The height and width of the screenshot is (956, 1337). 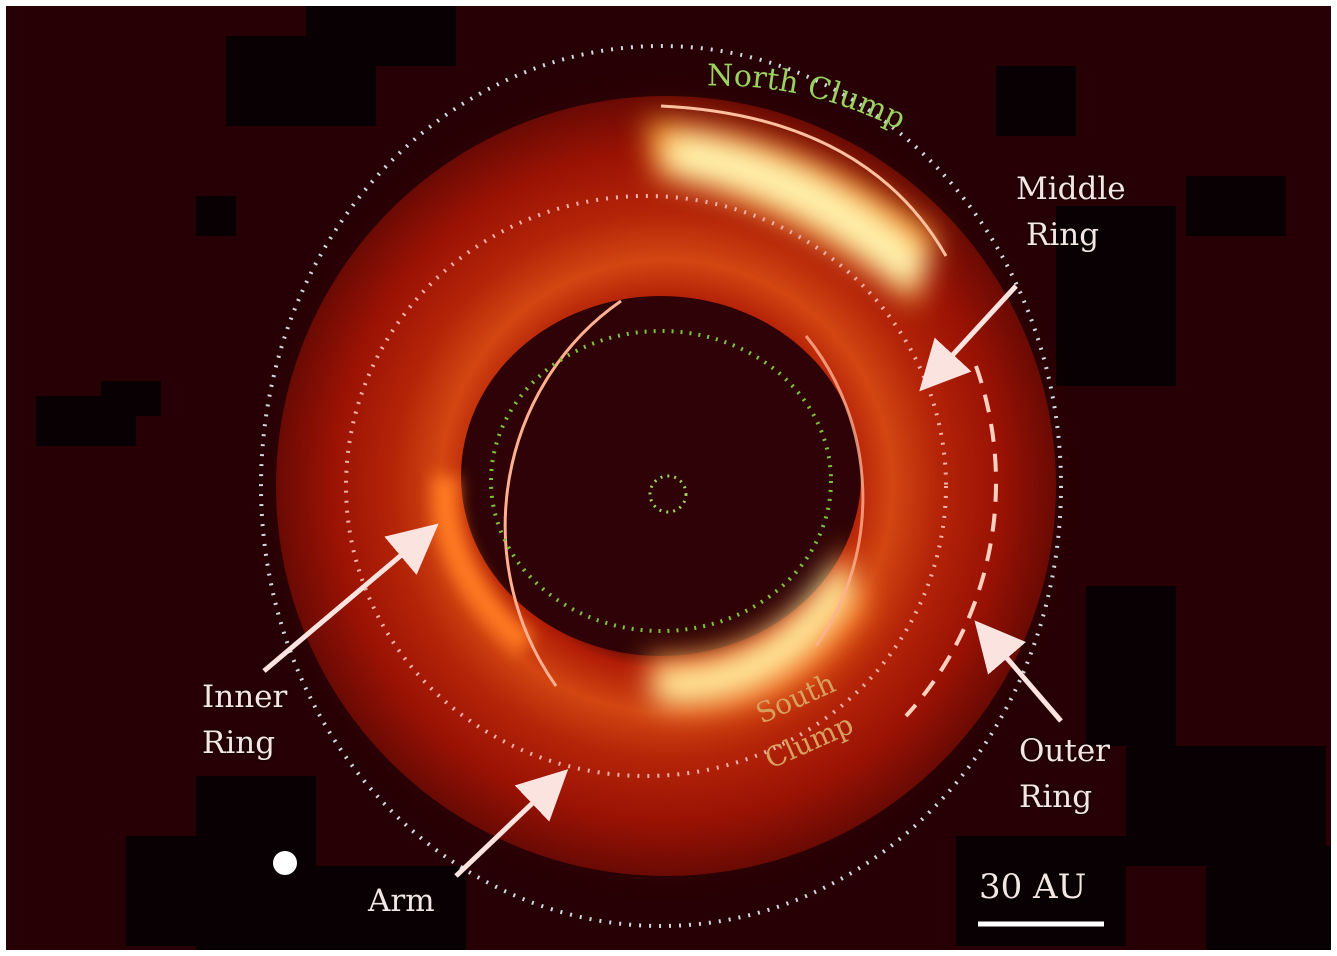 I want to click on middle-ring-line2: Ring, so click(x=1063, y=235).